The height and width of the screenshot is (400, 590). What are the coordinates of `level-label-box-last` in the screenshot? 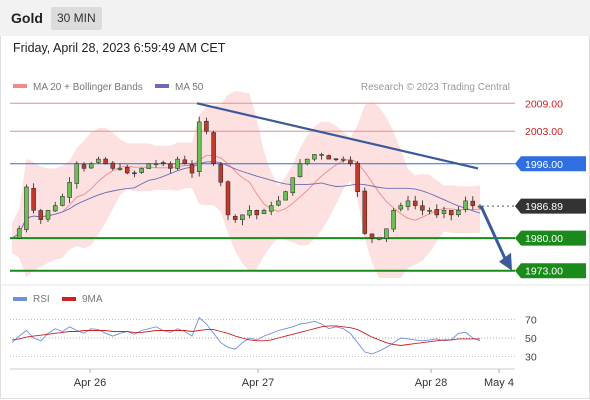 It's located at (550, 206).